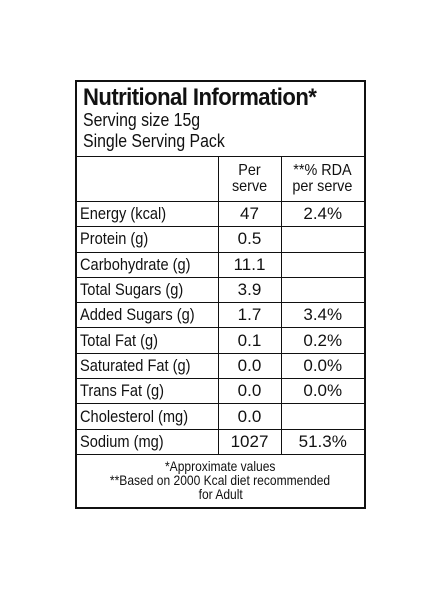 This screenshot has height=590, width=442. Describe the element at coordinates (322, 441) in the screenshot. I see `rda-value: 51.3%` at that location.